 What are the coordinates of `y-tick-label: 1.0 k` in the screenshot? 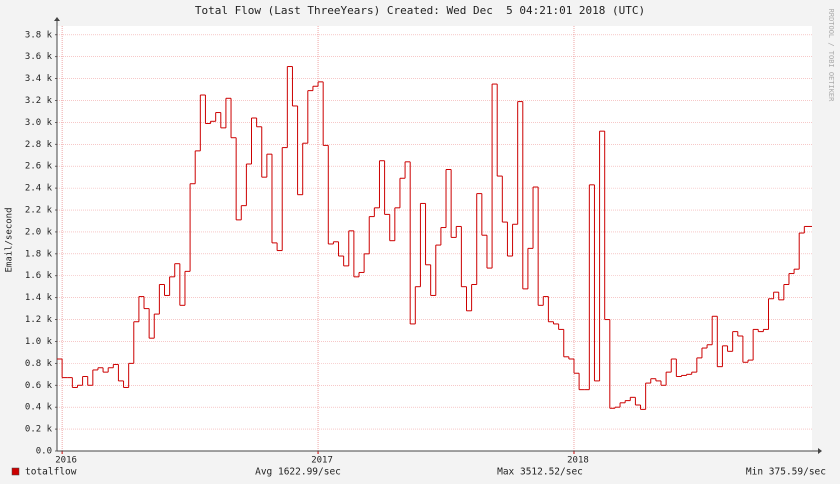 It's located at (39, 342).